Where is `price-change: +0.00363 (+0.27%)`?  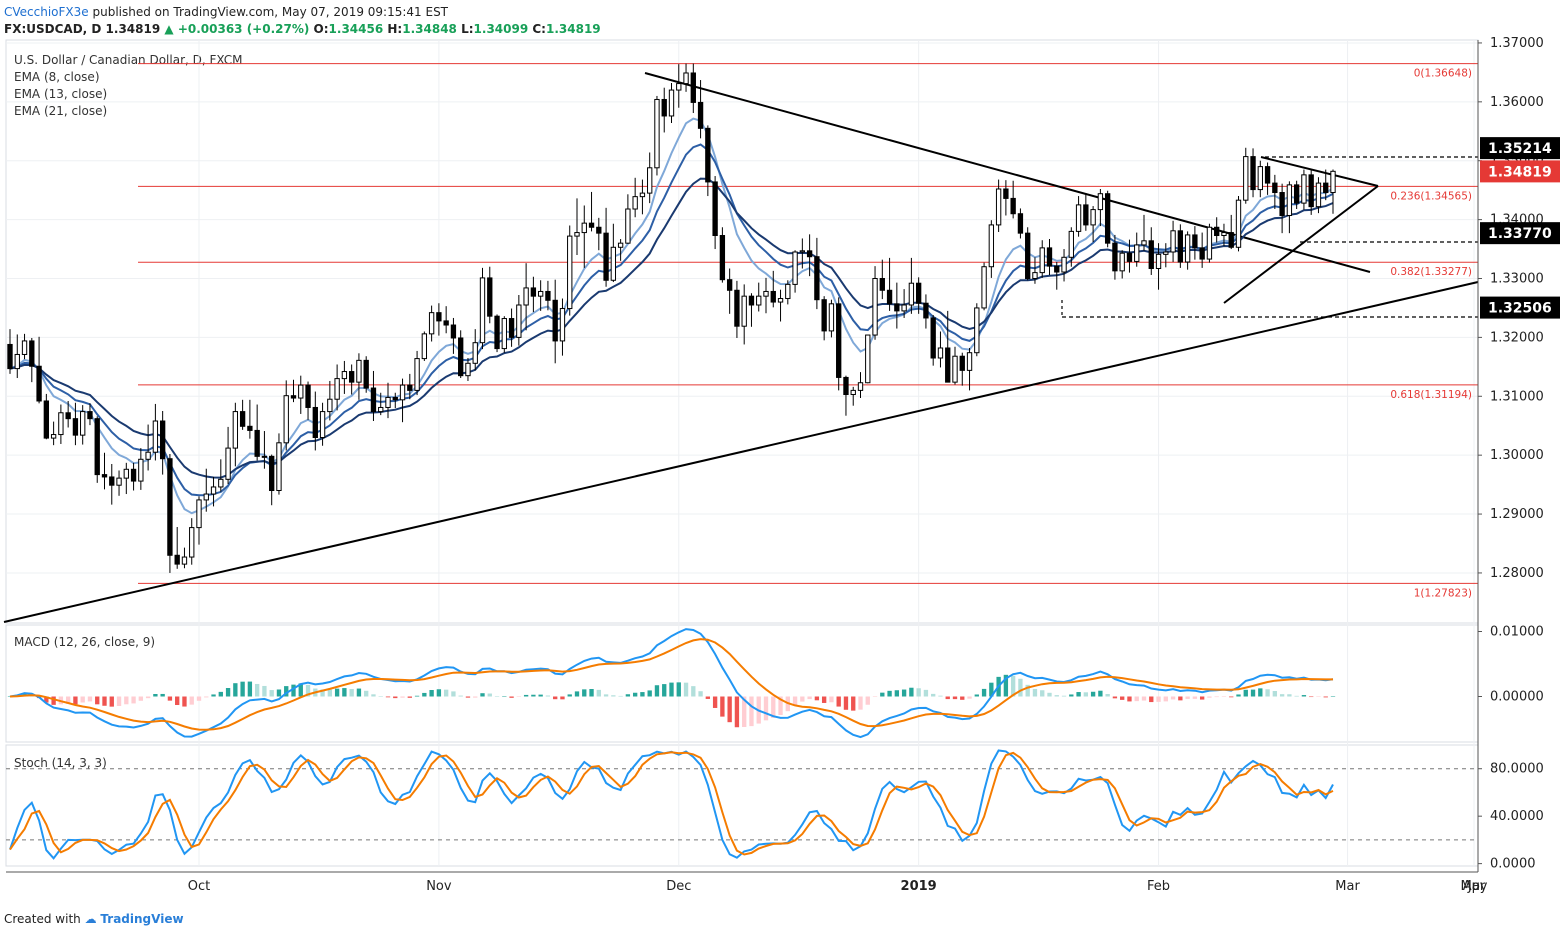 price-change: +0.00363 (+0.27%) is located at coordinates (243, 29).